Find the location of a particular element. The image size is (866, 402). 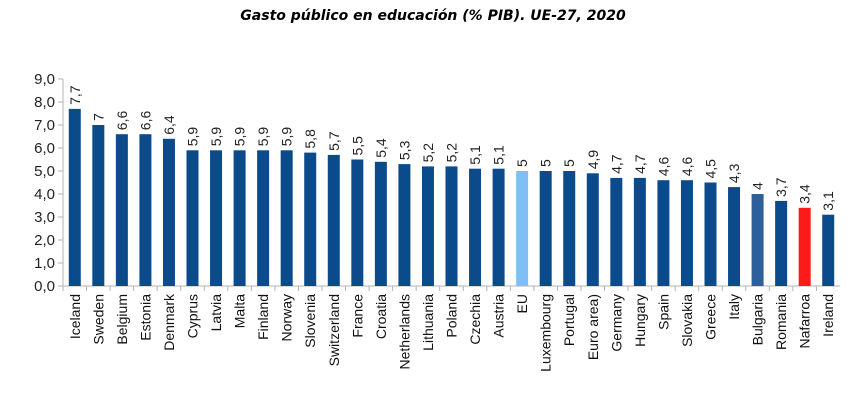

x-category-label: Belgium is located at coordinates (122, 319).